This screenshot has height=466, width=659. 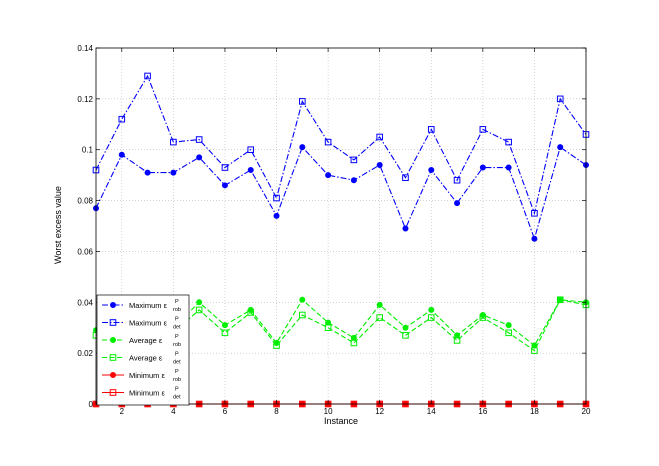 What do you see at coordinates (85, 99) in the screenshot?
I see `y-tick-label: 0.12` at bounding box center [85, 99].